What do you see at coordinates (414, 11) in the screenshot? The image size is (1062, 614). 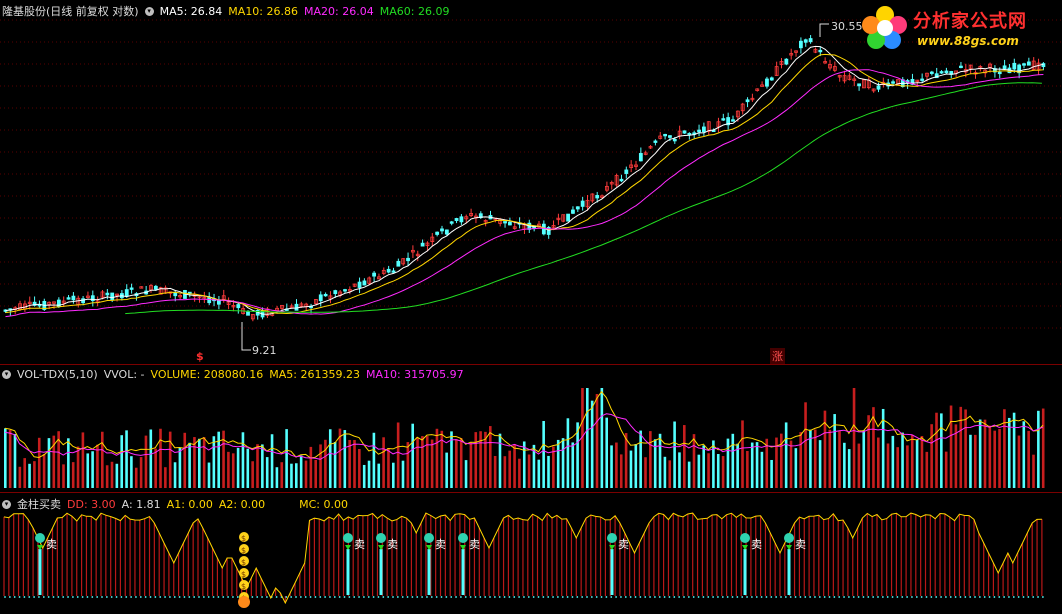 I see `ma60-value: MA60: 26.09` at bounding box center [414, 11].